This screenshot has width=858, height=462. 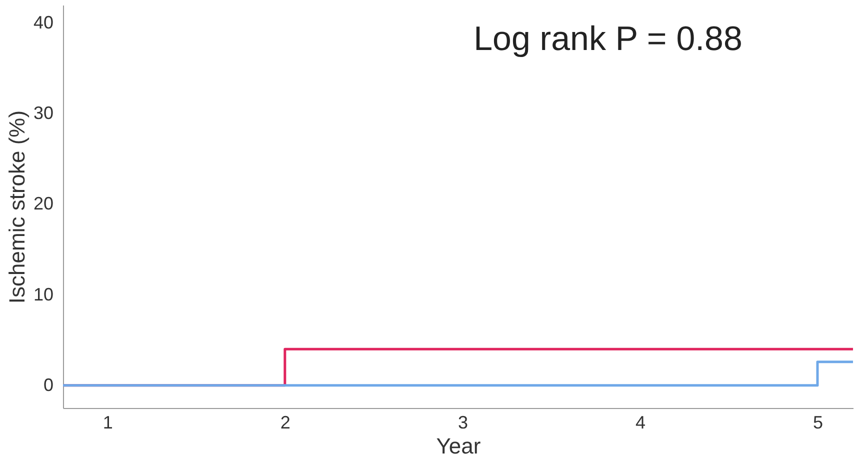 I want to click on x-tick-label: 3, so click(x=463, y=422).